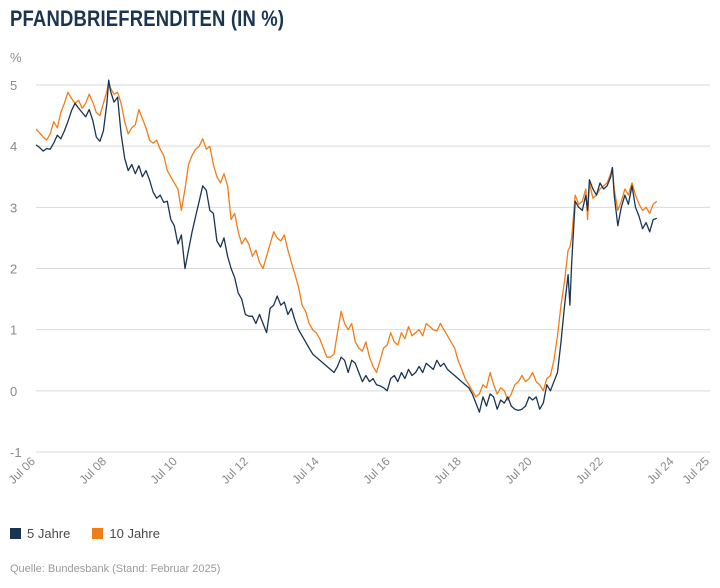  What do you see at coordinates (234, 470) in the screenshot?
I see `x-tick-label: Jul 12` at bounding box center [234, 470].